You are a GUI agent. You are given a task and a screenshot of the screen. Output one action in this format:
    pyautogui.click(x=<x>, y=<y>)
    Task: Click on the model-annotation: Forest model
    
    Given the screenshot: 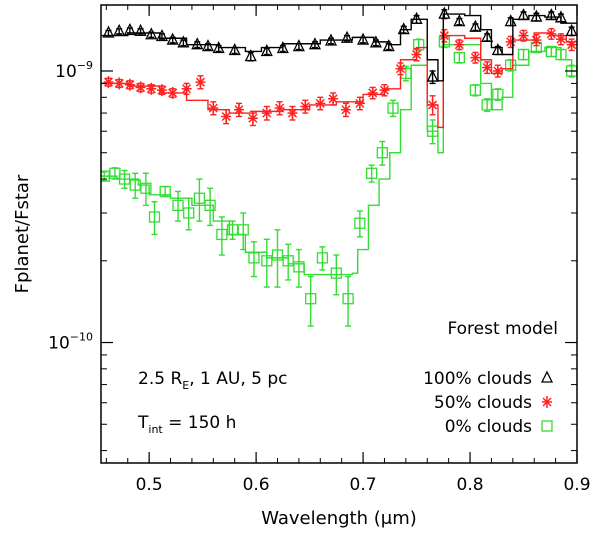 What is the action you would take?
    pyautogui.click(x=502, y=329)
    